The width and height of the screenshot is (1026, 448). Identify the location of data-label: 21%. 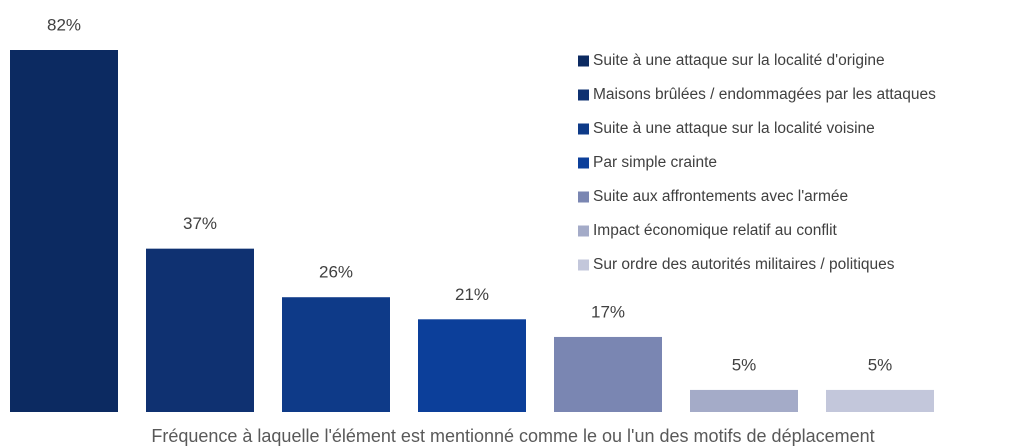
(472, 294).